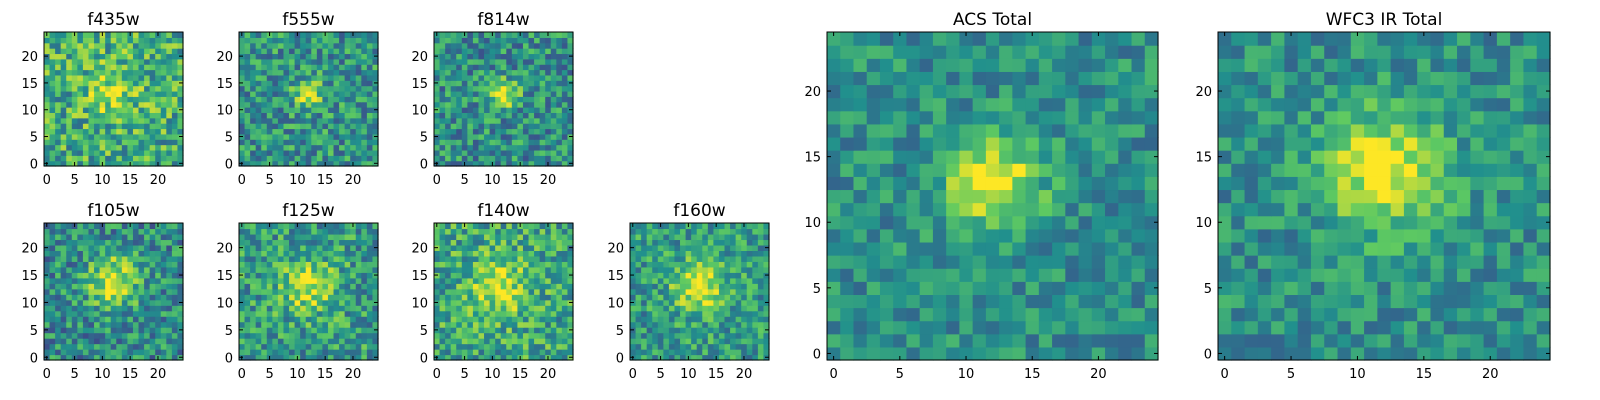  Describe the element at coordinates (424, 331) in the screenshot. I see `y-tick-label: 5` at that location.